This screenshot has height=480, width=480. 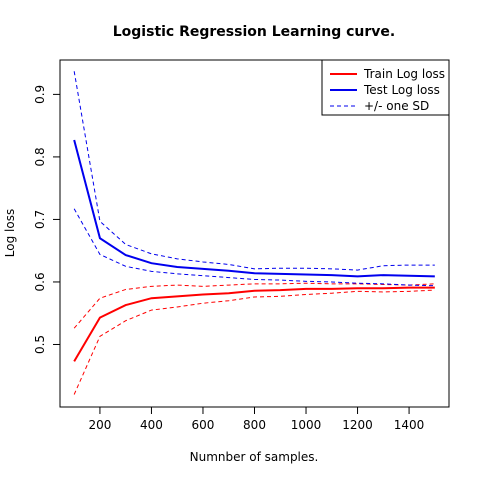 I want to click on x-tick-label: 600, so click(x=203, y=425).